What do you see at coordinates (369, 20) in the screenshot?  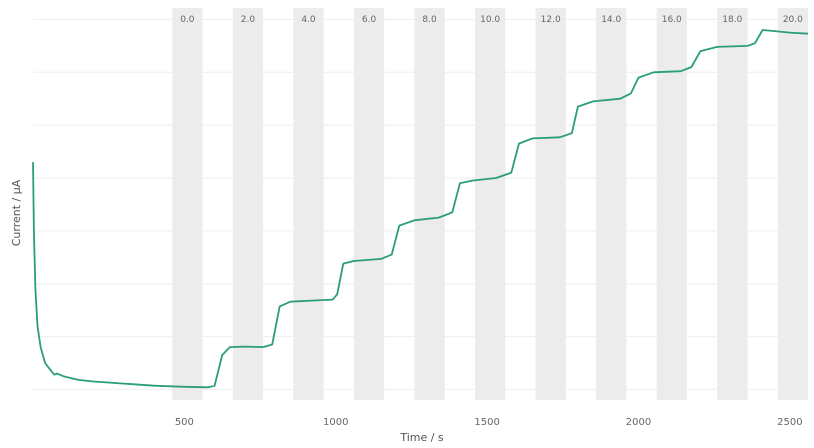 I see `band-label: 6.0` at bounding box center [369, 20].